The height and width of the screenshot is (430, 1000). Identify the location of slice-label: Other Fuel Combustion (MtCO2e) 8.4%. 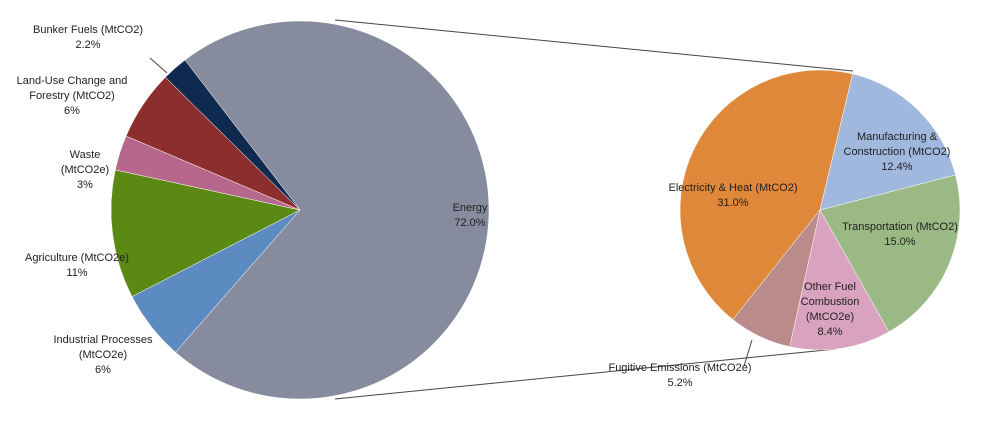
(830, 310).